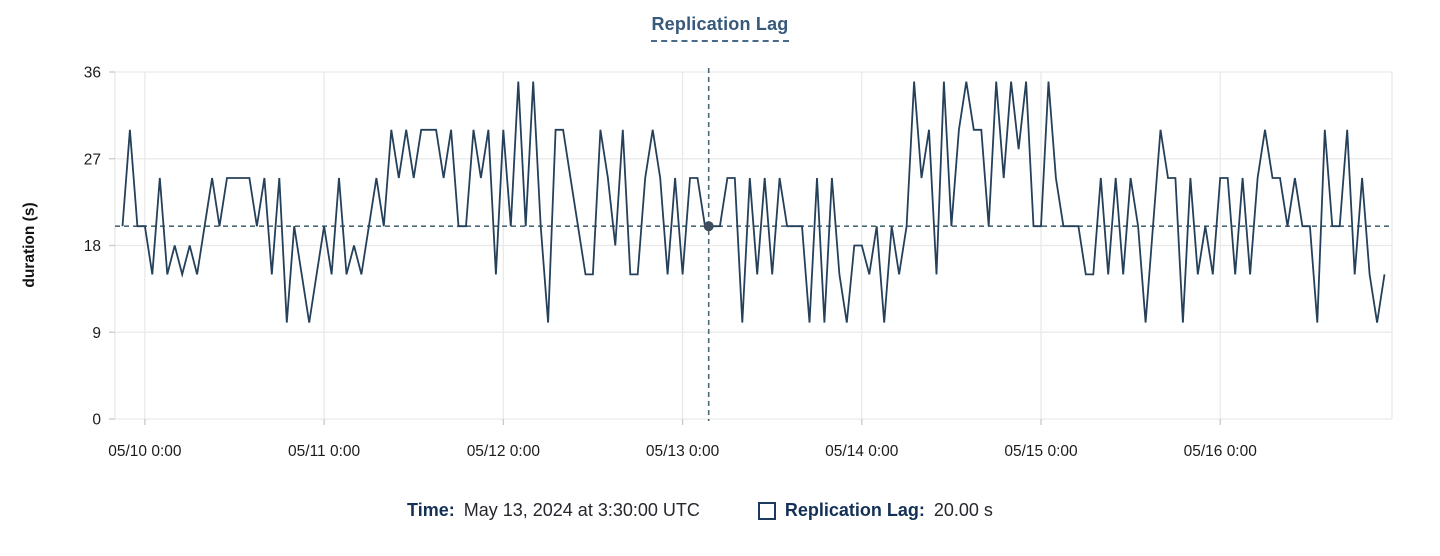 This screenshot has height=556, width=1440. I want to click on svg-text: 18, so click(92, 246).